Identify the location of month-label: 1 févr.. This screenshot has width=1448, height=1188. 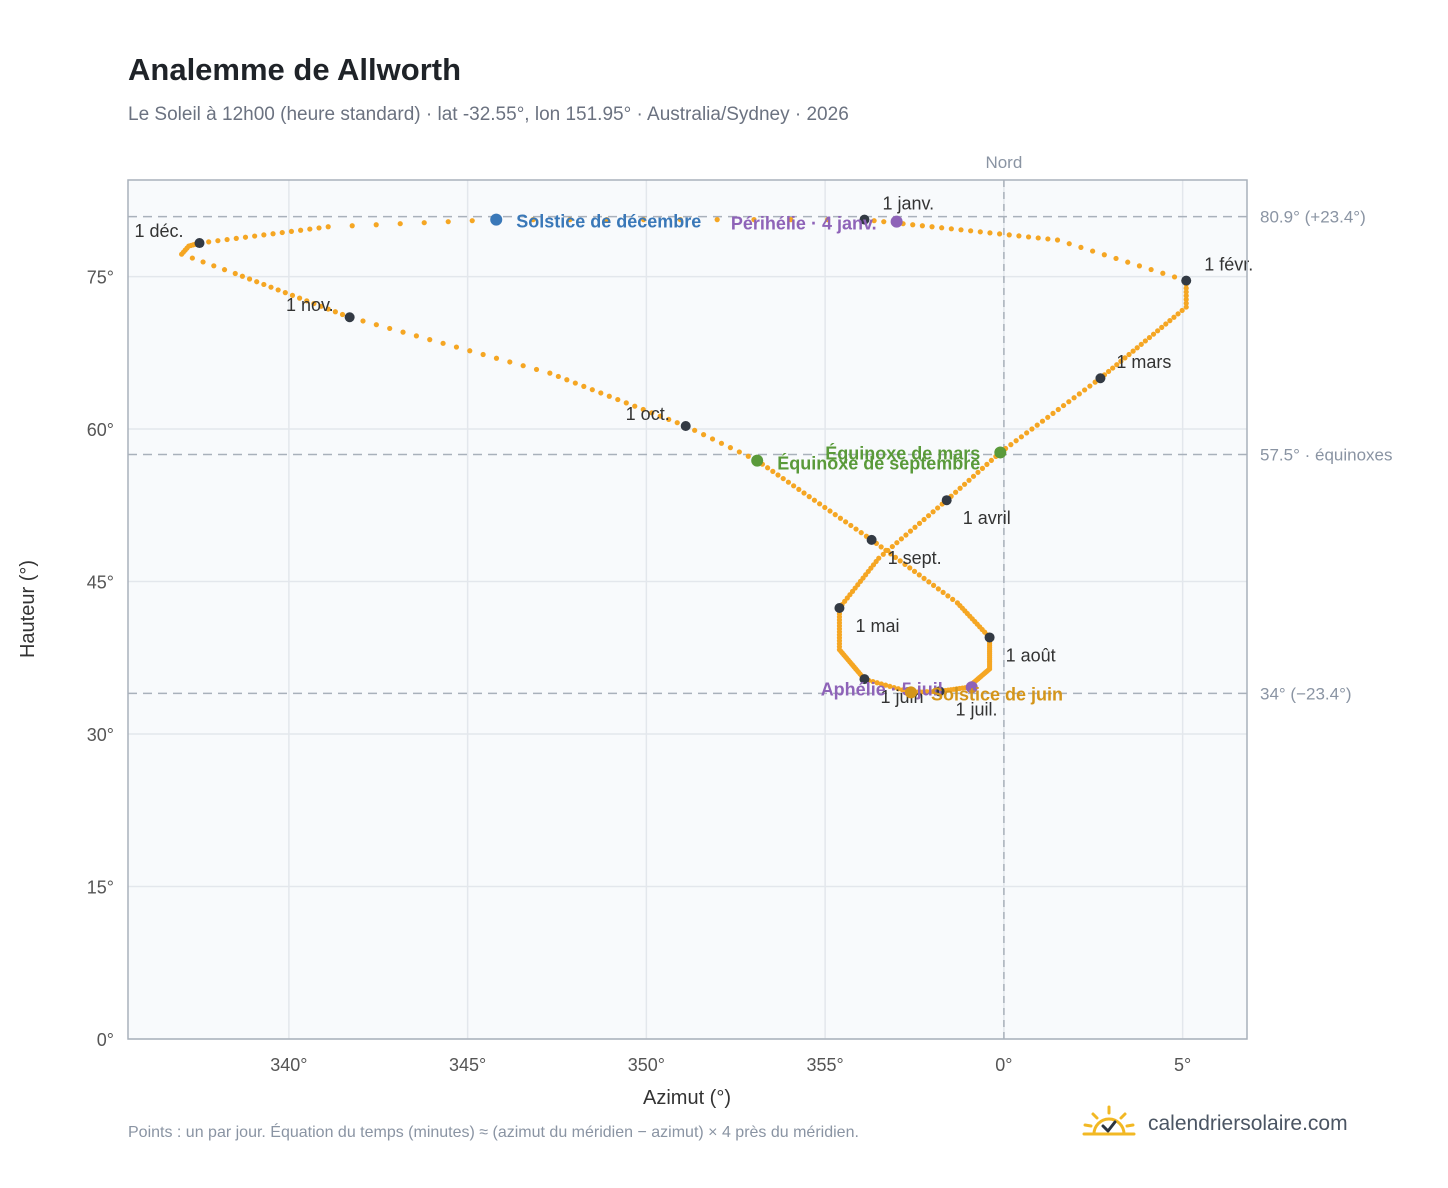
(1228, 265).